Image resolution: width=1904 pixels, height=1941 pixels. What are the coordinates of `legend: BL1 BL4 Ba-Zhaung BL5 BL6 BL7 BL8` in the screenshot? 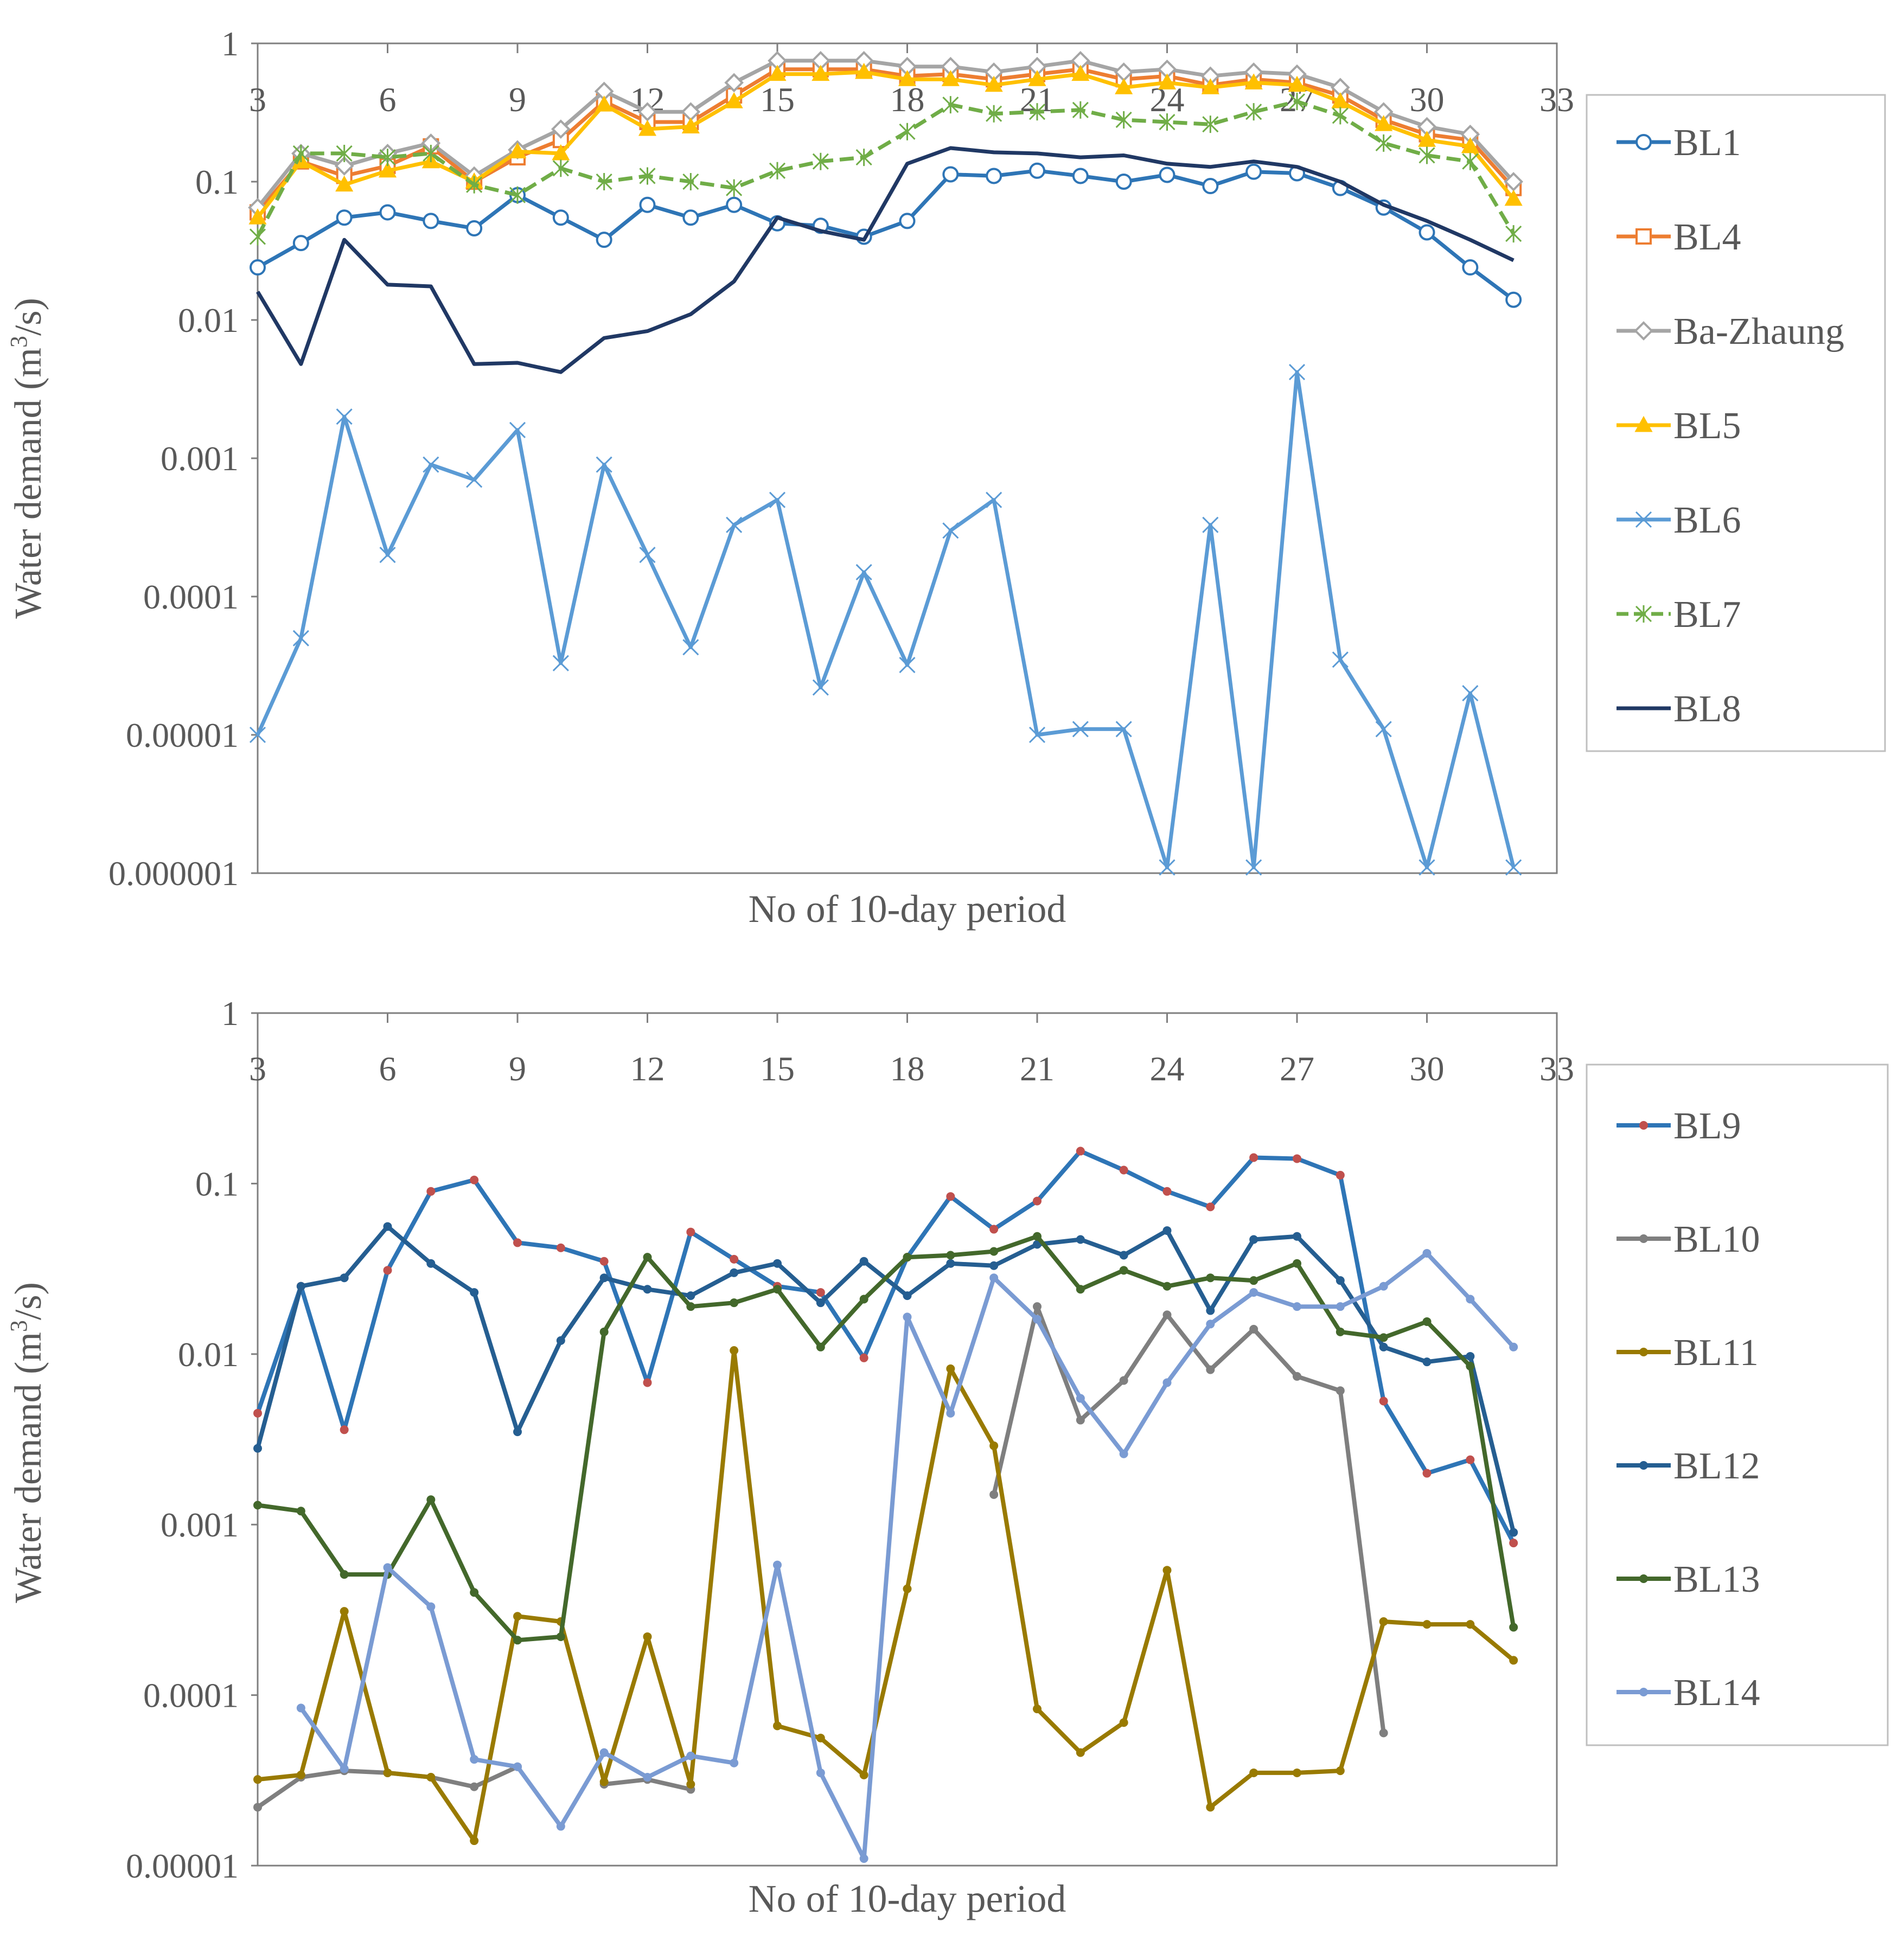 It's located at (1736, 423).